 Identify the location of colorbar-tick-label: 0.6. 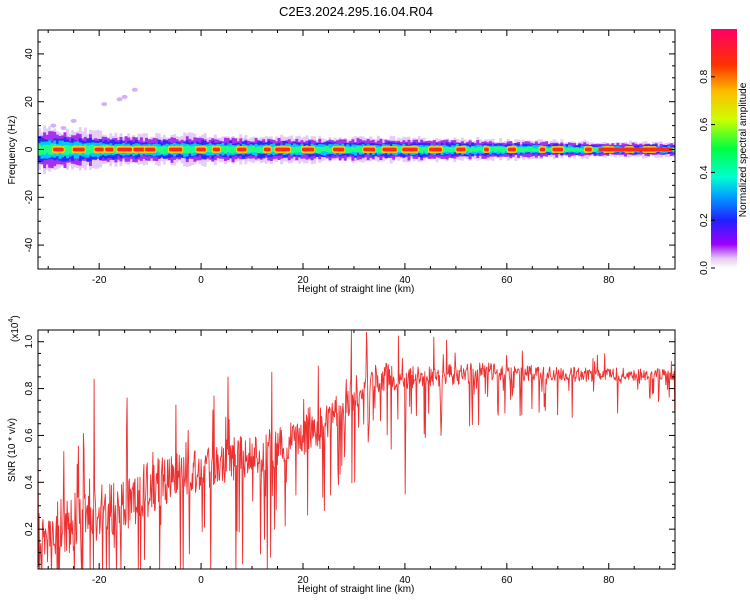
(704, 124).